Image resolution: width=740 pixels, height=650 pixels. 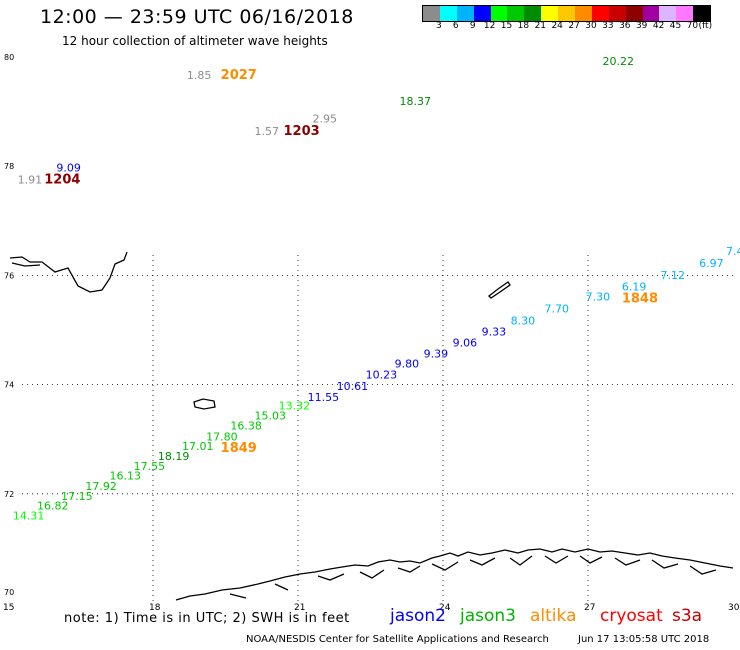 I want to click on wave-height-value: 9.39, so click(x=436, y=353).